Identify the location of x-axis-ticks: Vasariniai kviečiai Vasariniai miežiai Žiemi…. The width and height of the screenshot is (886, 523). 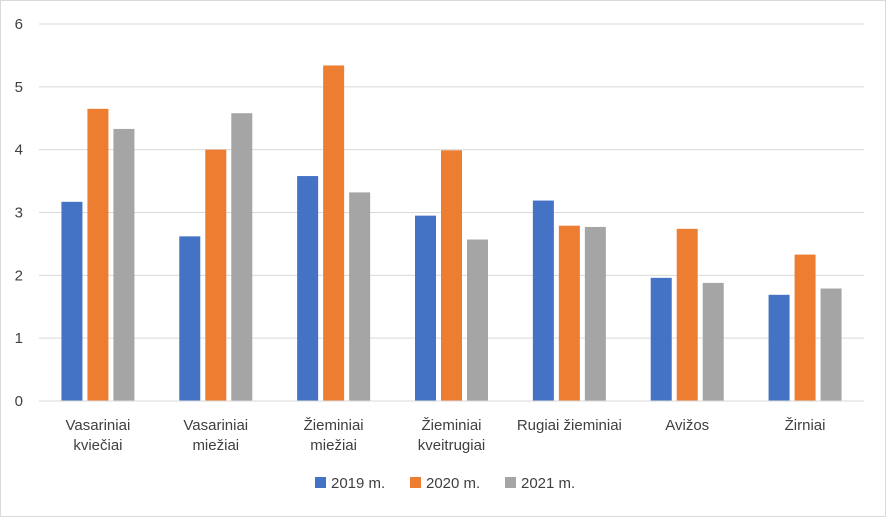
(446, 435).